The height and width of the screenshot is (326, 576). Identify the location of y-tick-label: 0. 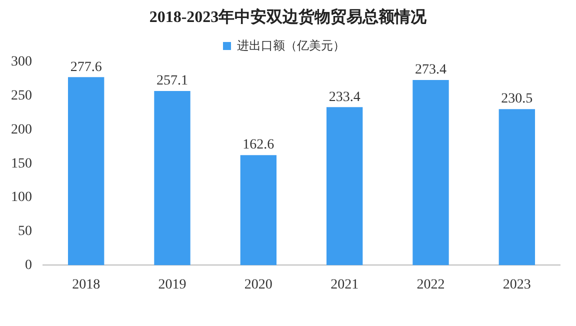
(28, 265).